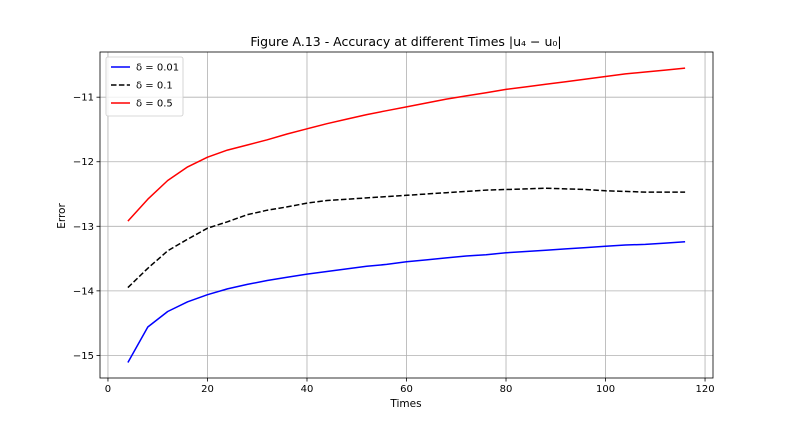 The image size is (792, 432). I want to click on x-tick-label: 20, so click(207, 389).